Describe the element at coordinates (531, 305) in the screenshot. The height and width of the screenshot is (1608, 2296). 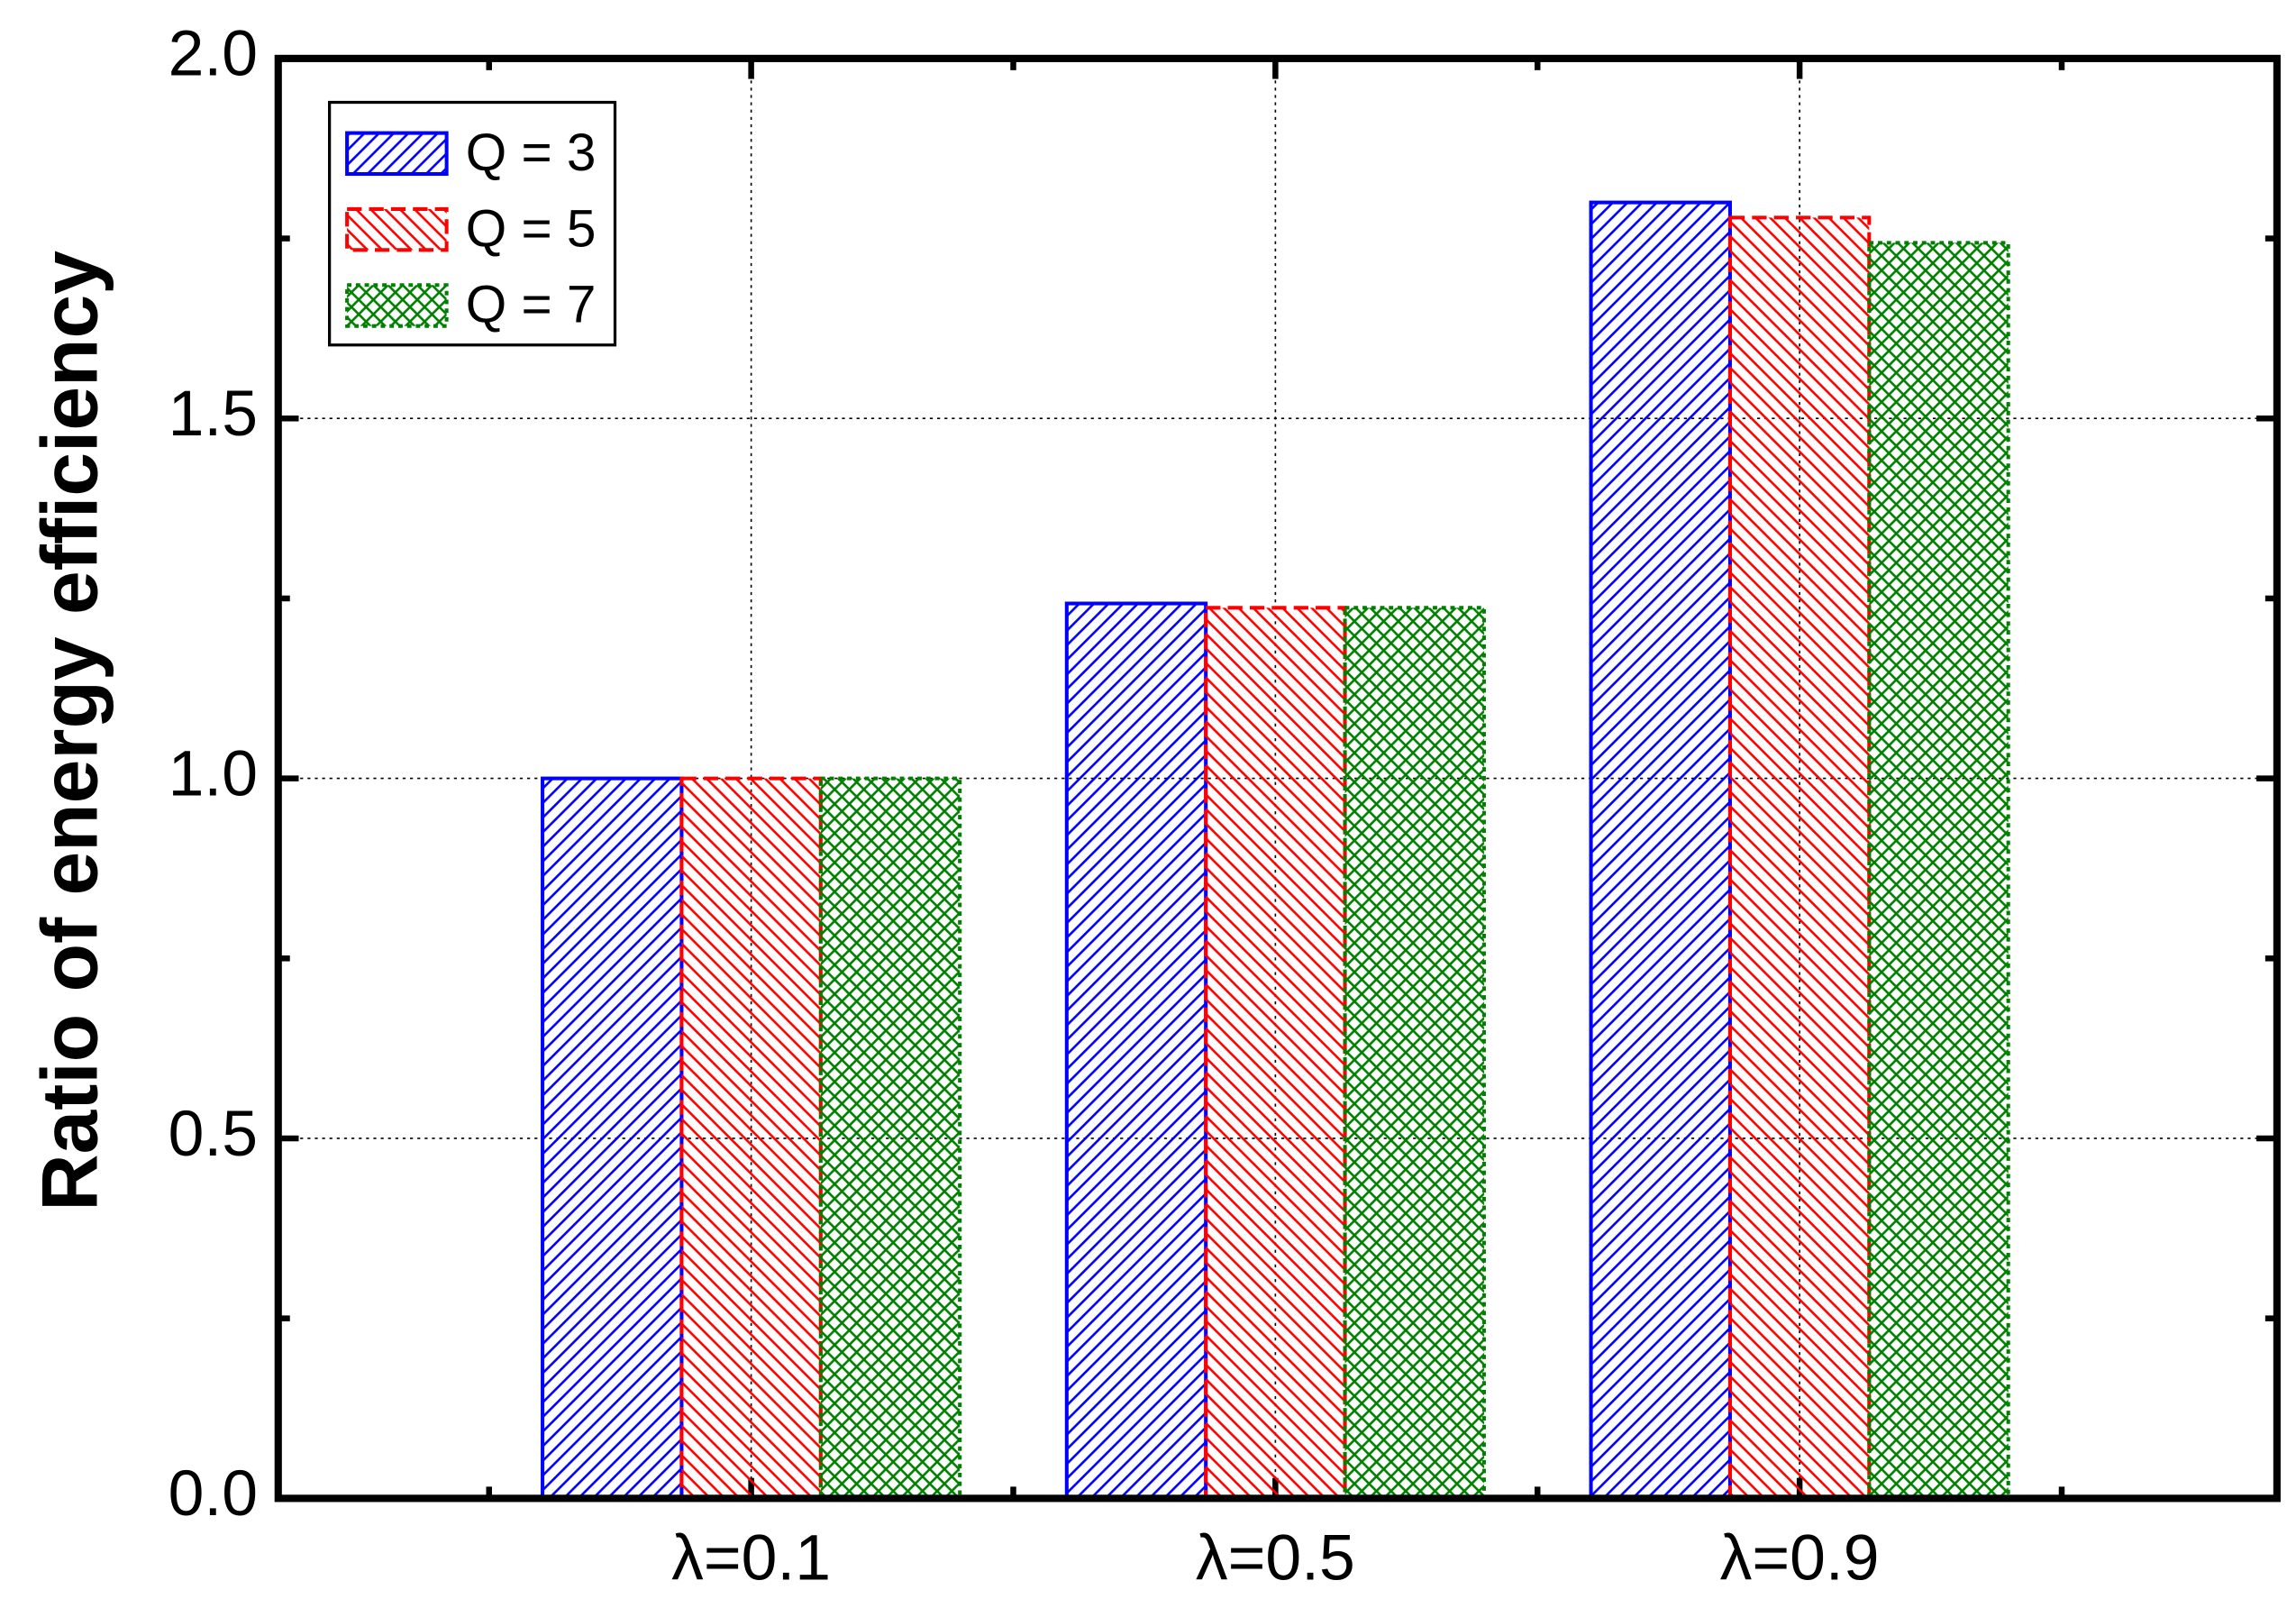
I see `legend-label: Q = 7` at that location.